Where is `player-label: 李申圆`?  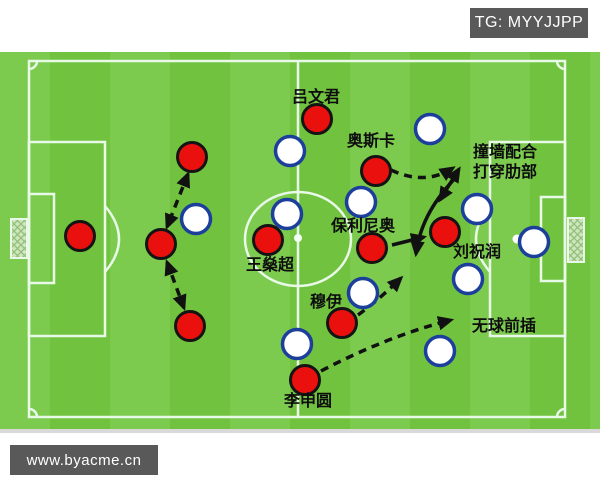 player-label: 李申圆 is located at coordinates (307, 400).